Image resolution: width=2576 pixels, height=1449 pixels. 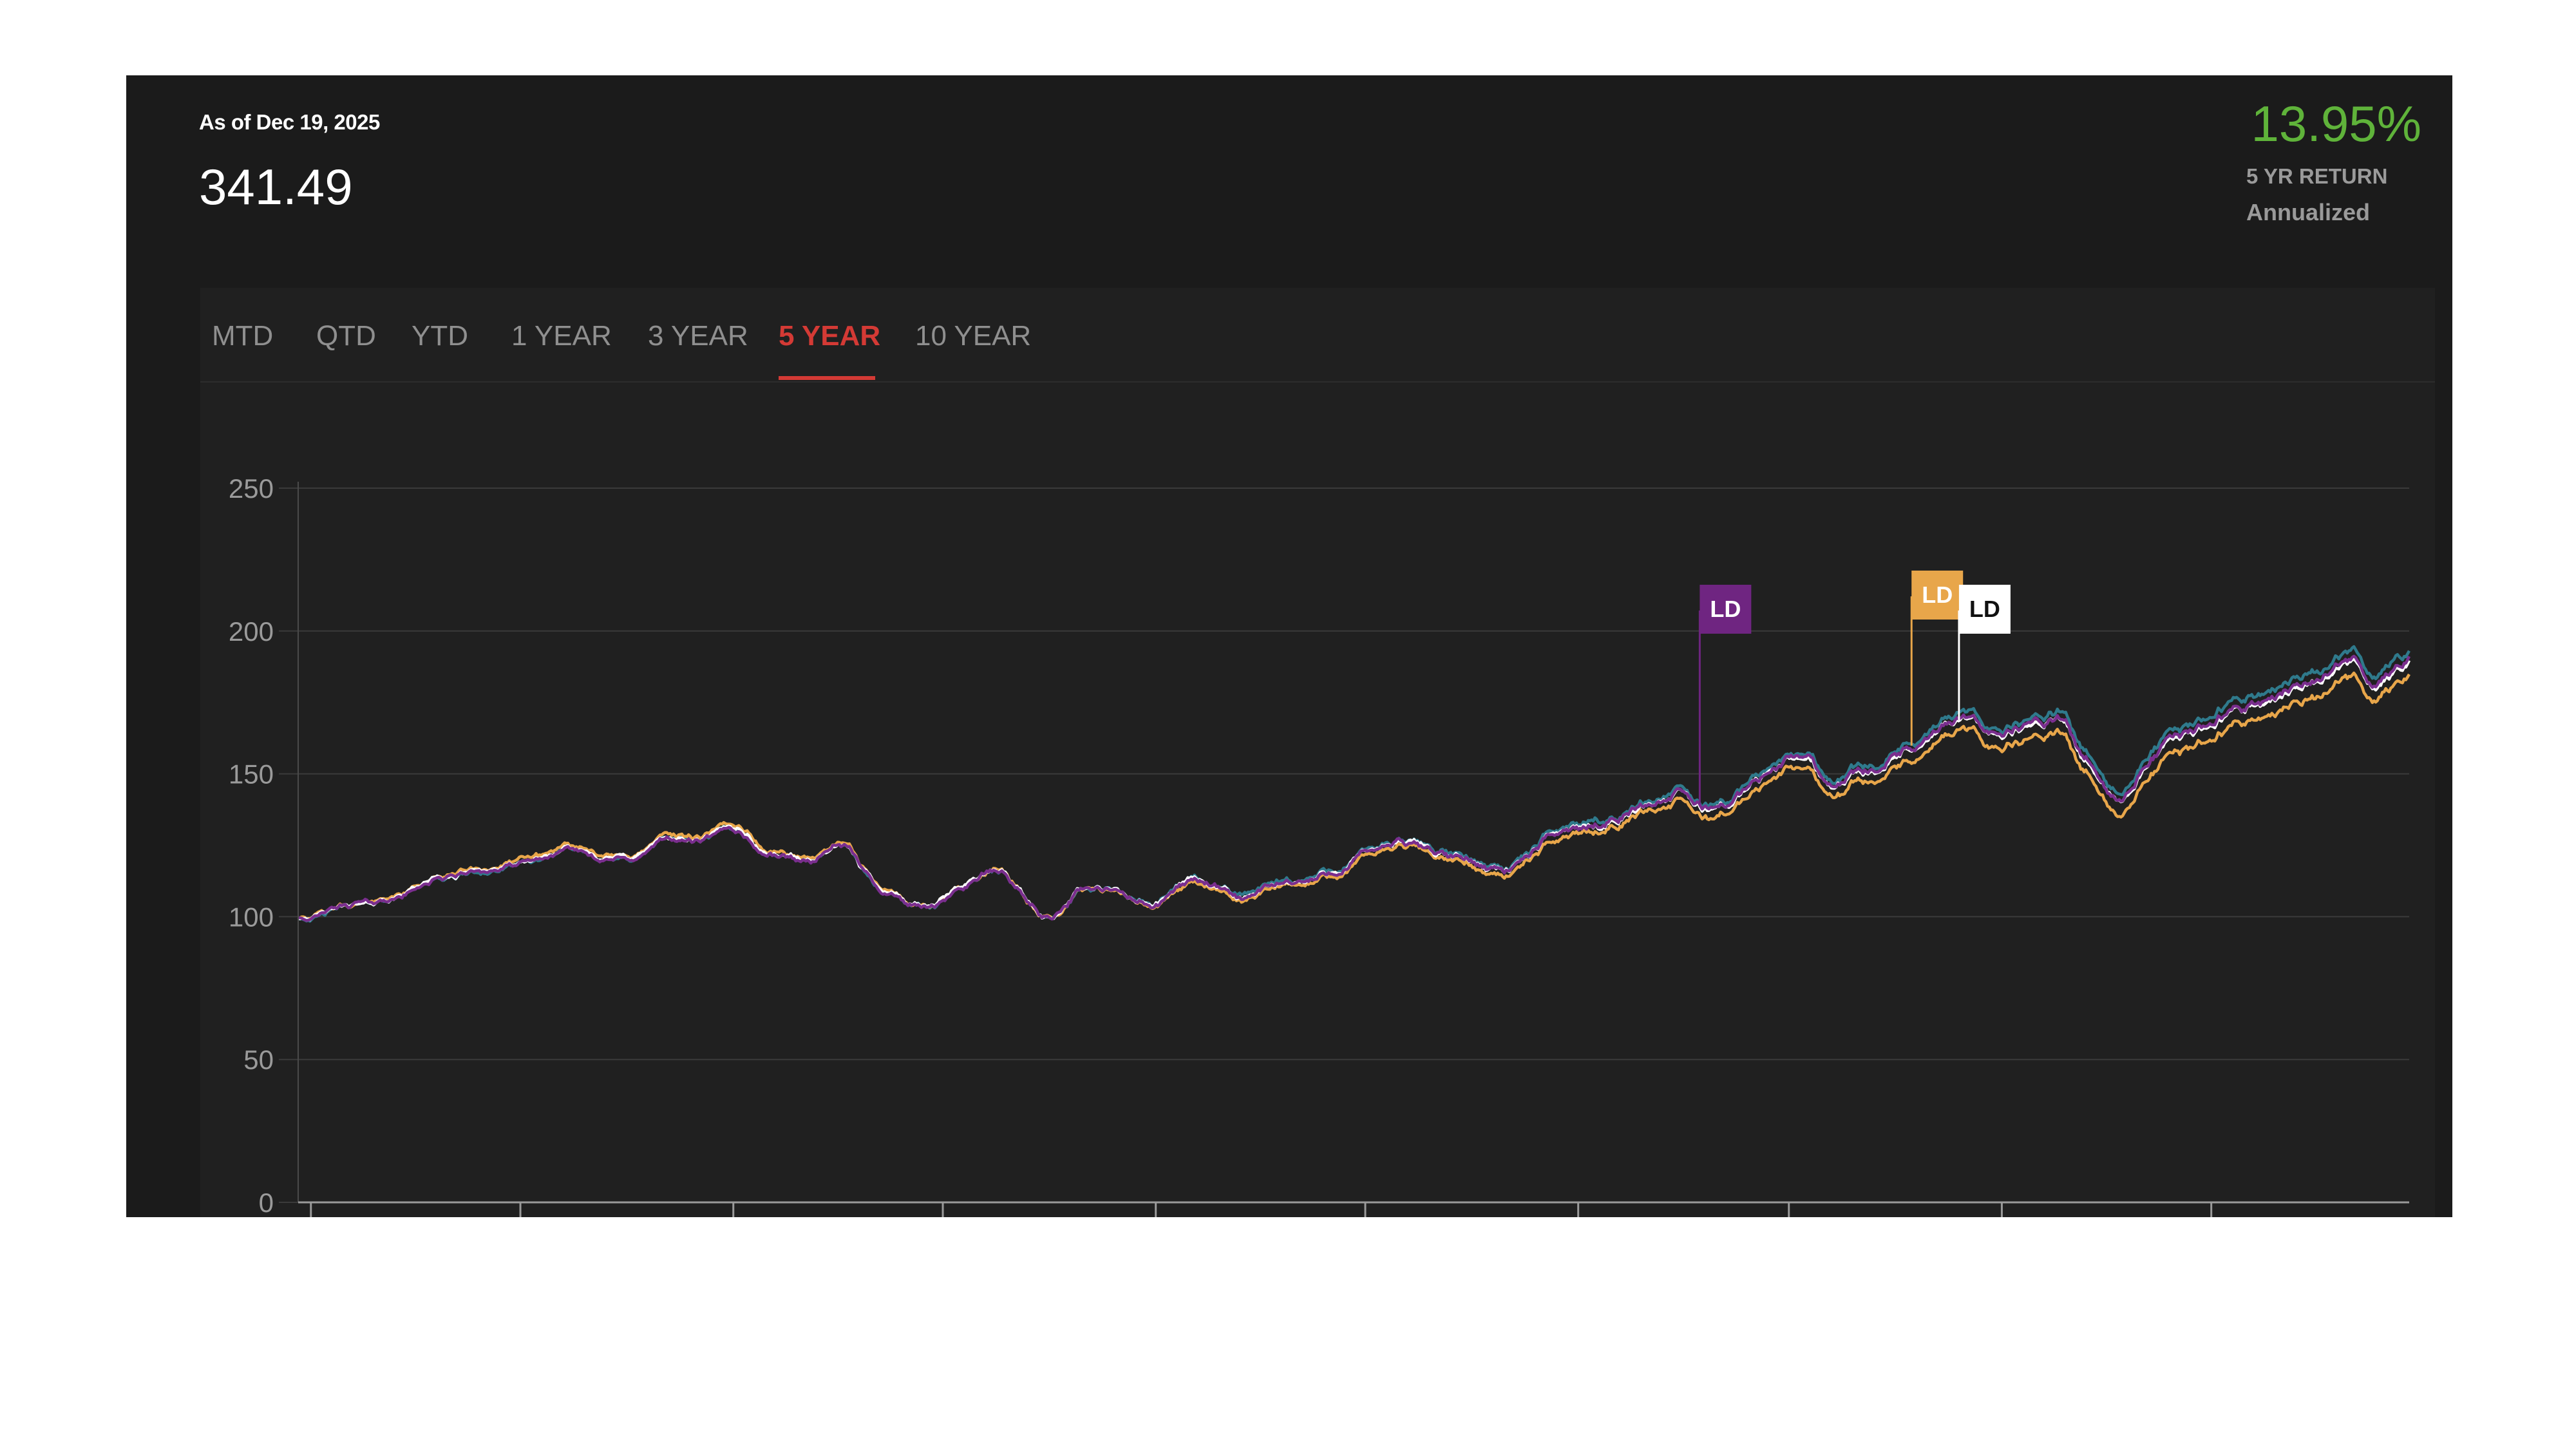 I want to click on period-tabs: MTD QTD YTD 1 YEAR 3 YEAR 5 YEAR 10 YEAR, so click(x=1318, y=335).